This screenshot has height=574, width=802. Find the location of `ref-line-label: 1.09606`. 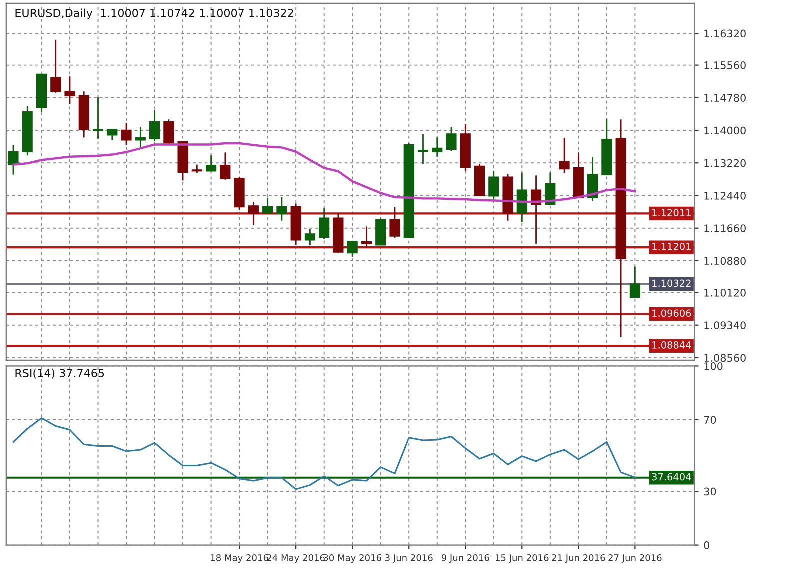

ref-line-label: 1.09606 is located at coordinates (672, 314).